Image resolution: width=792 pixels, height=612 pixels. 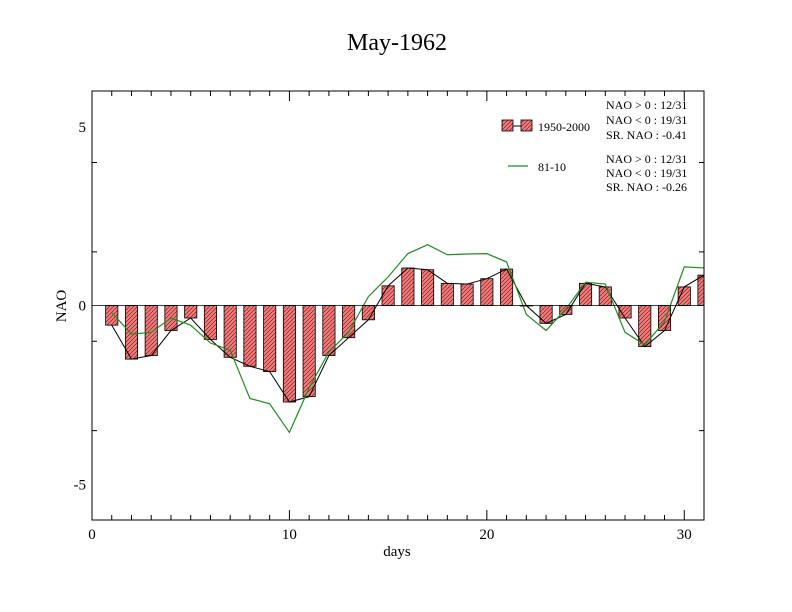 I want to click on y-tick-label: -5, so click(x=80, y=485).